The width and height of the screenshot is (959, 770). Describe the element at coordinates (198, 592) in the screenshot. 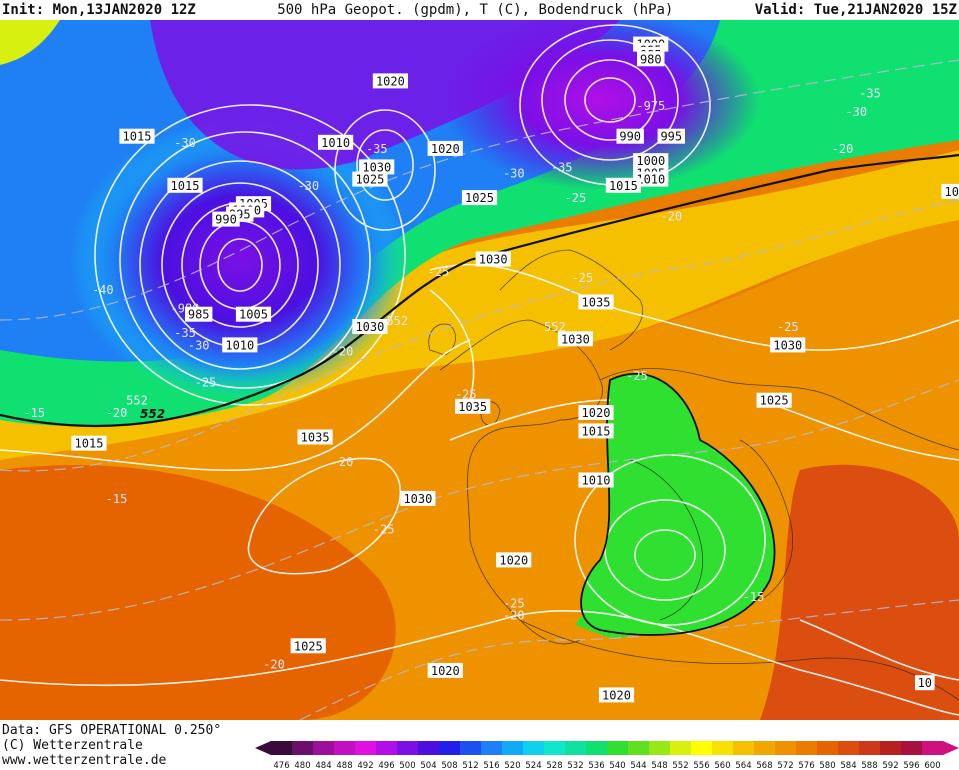

I see `southwest-warm-region` at that location.